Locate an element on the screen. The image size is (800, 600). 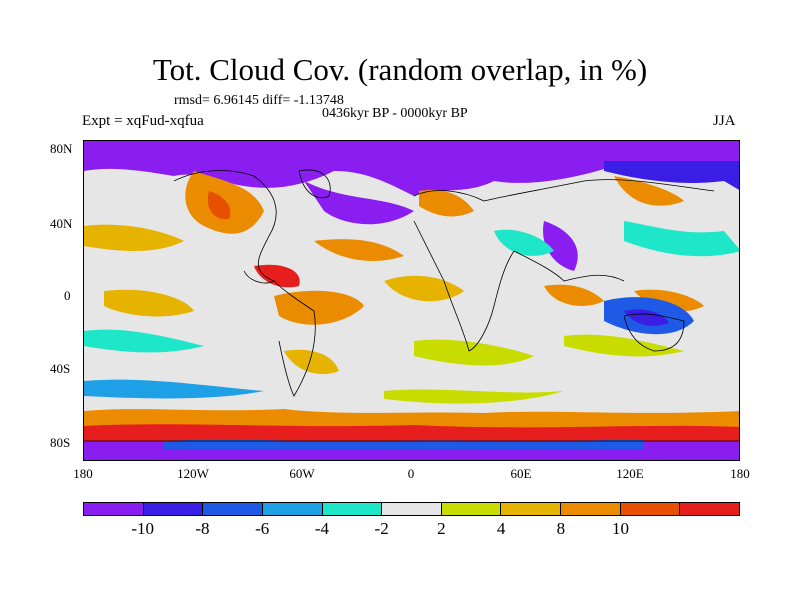
arctic-decrease-region is located at coordinates (411, 168).